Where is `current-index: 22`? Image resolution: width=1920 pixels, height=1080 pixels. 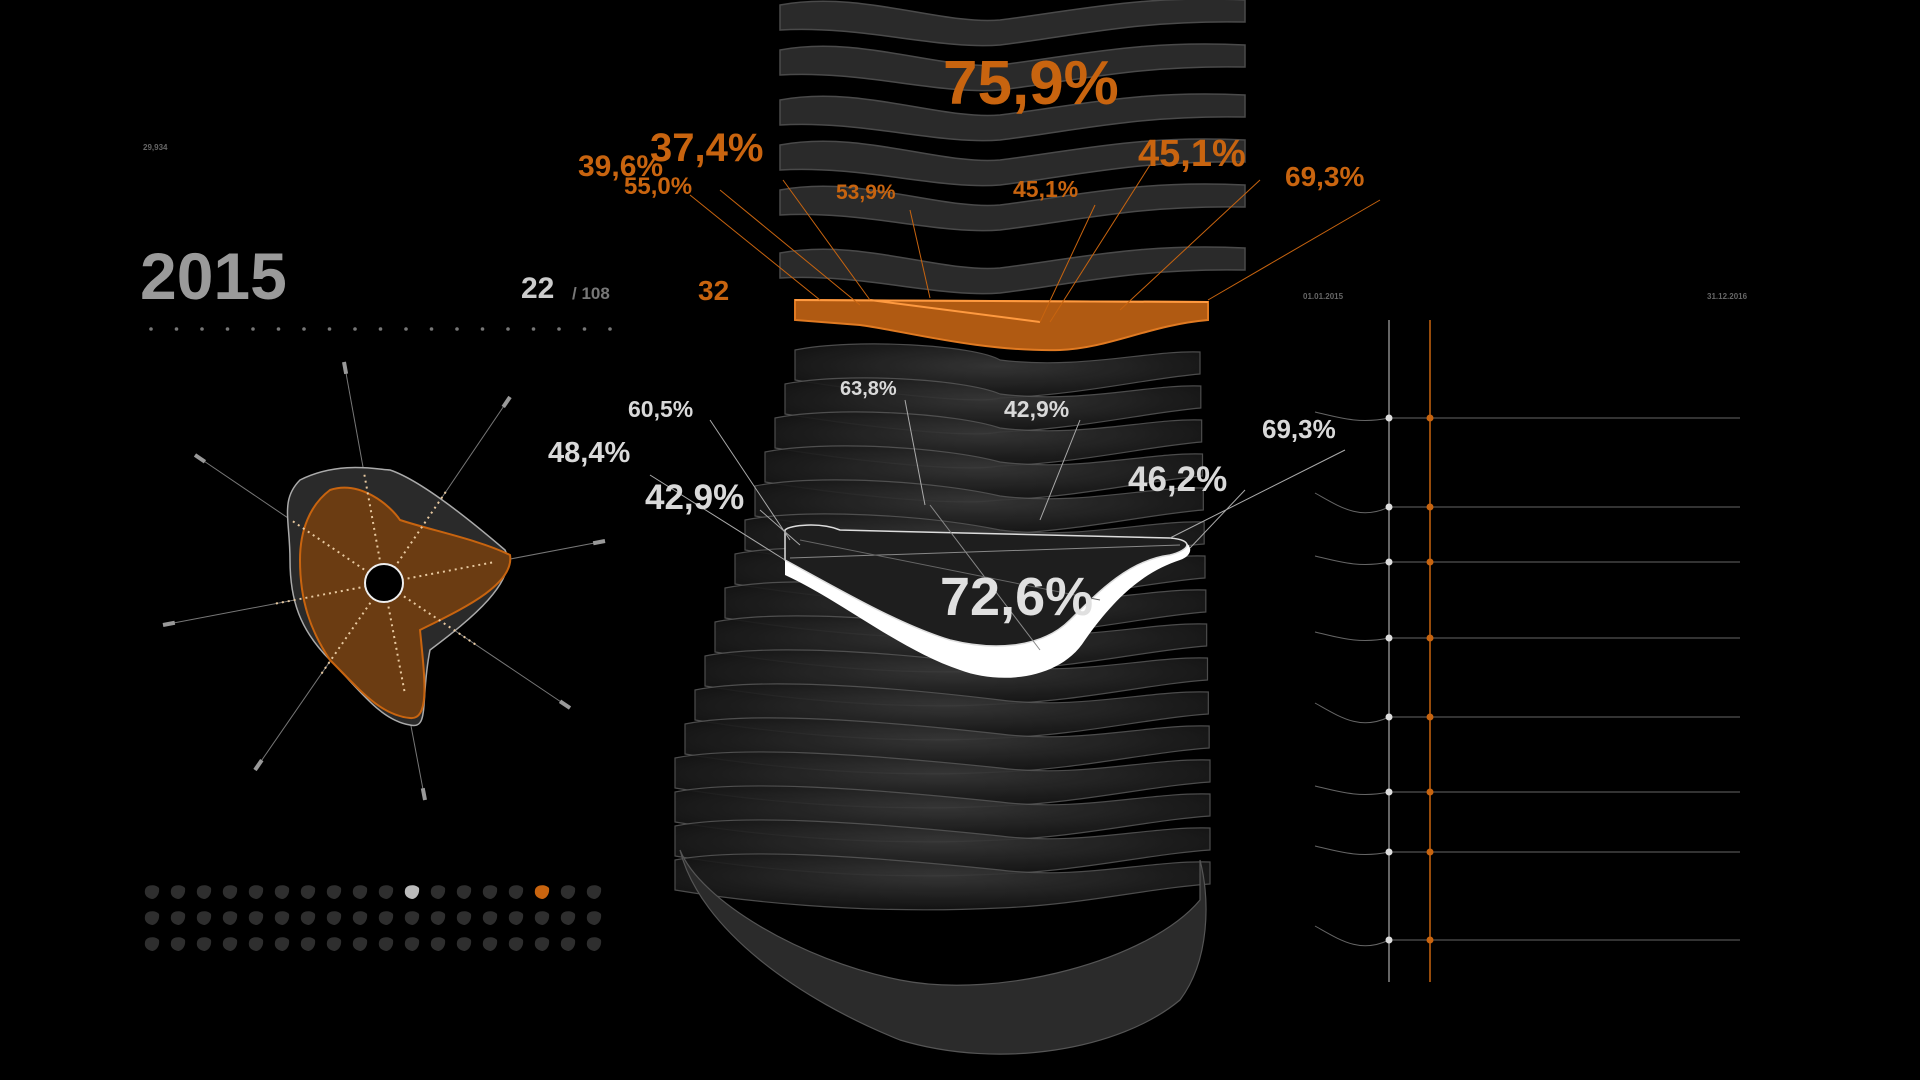 current-index: 22 is located at coordinates (538, 288).